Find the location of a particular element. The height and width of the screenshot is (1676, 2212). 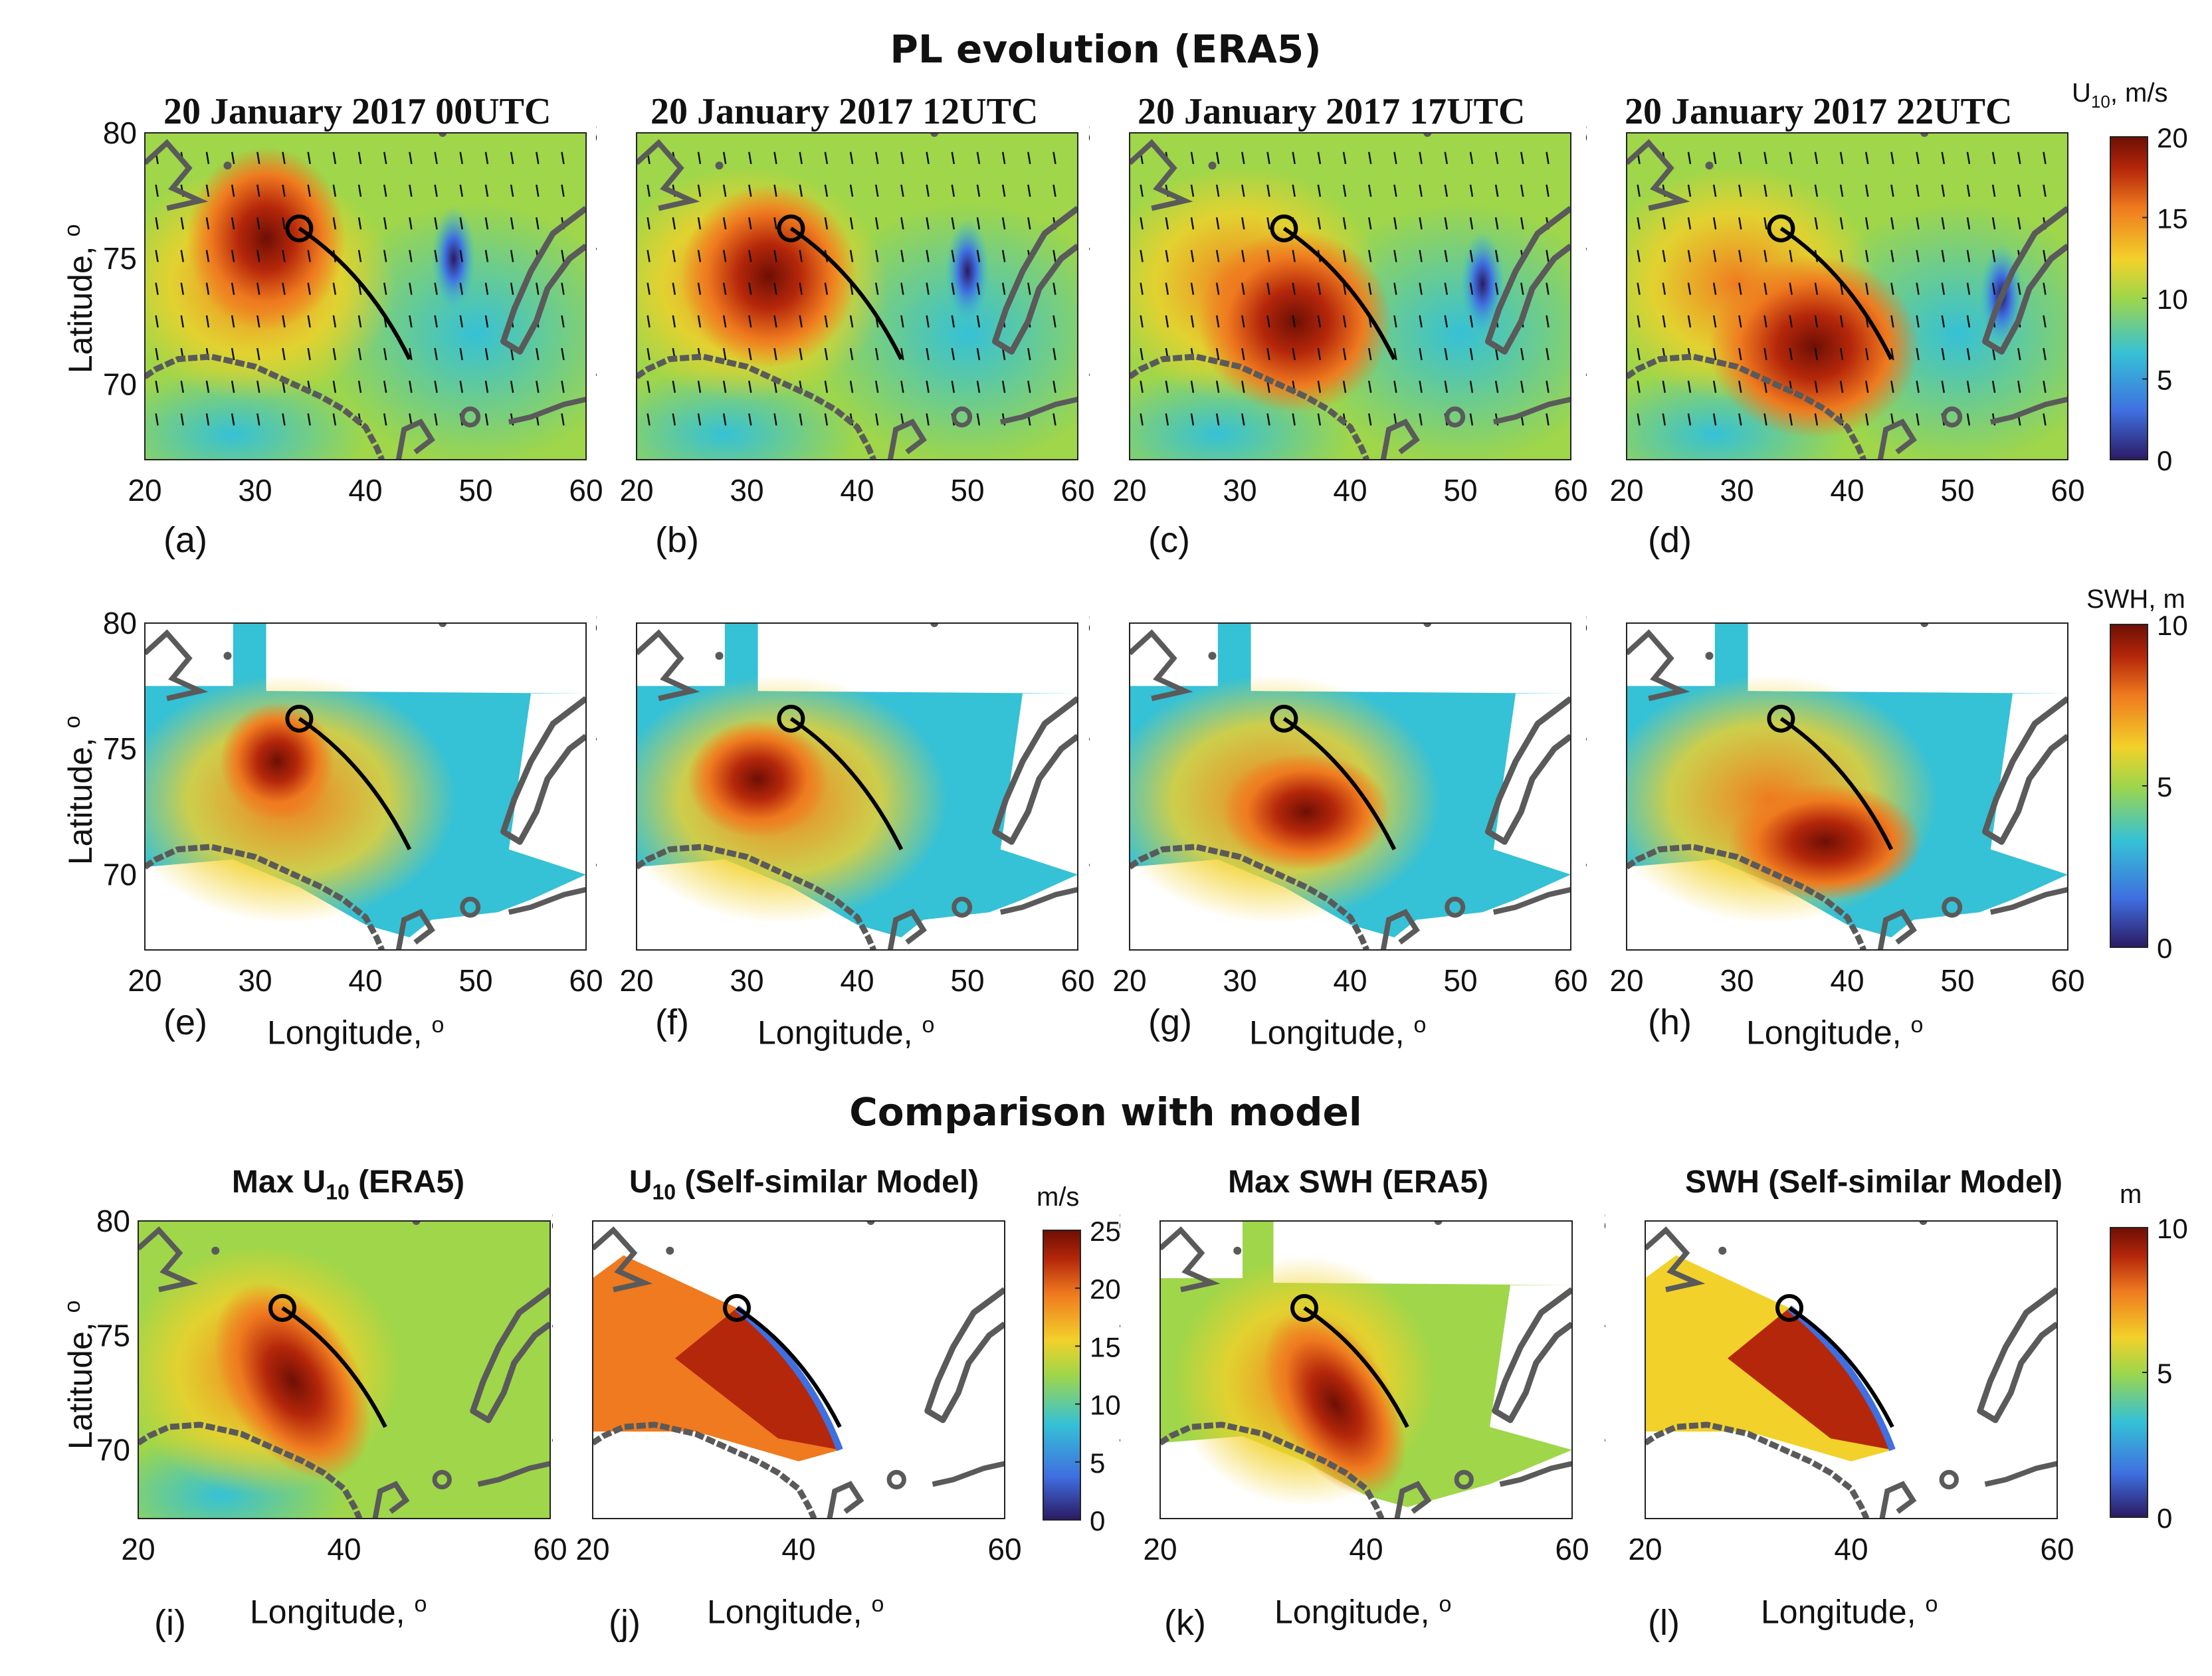

panel-title-i: Max U10 (ERA5) is located at coordinates (348, 1184).